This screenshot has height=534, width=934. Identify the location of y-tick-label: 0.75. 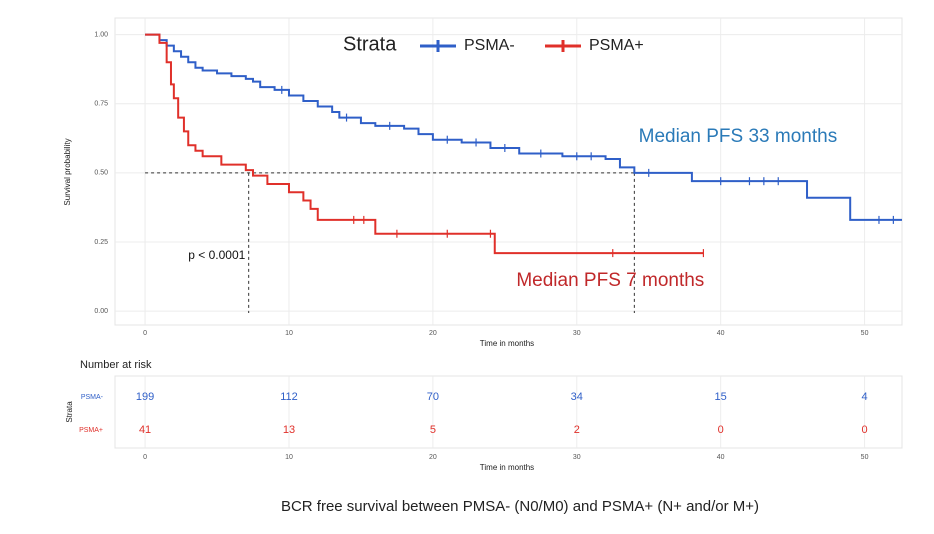
(101, 104).